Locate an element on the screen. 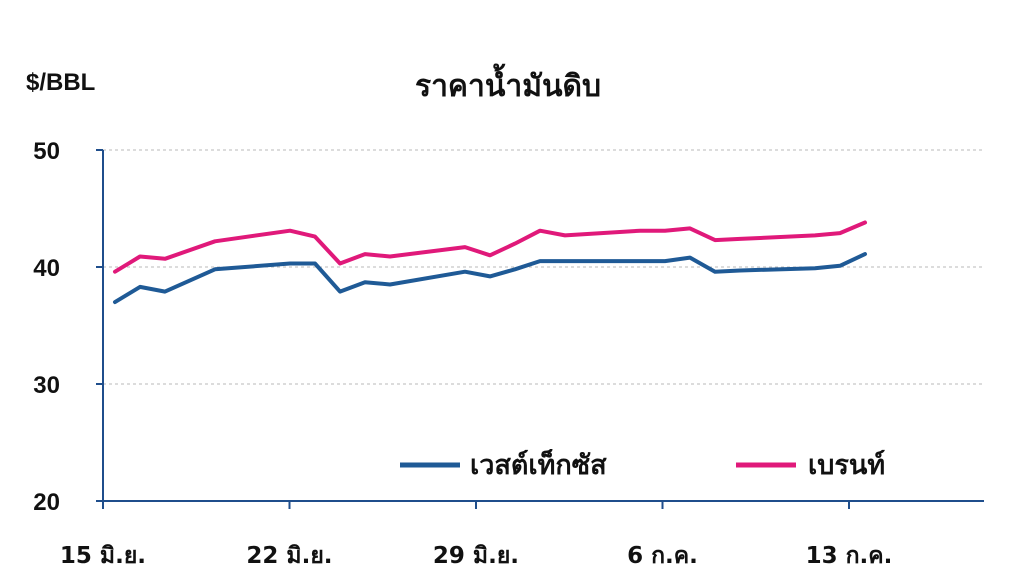 The height and width of the screenshot is (586, 1024). y-tick-label-40: 40 is located at coordinates (46, 268).